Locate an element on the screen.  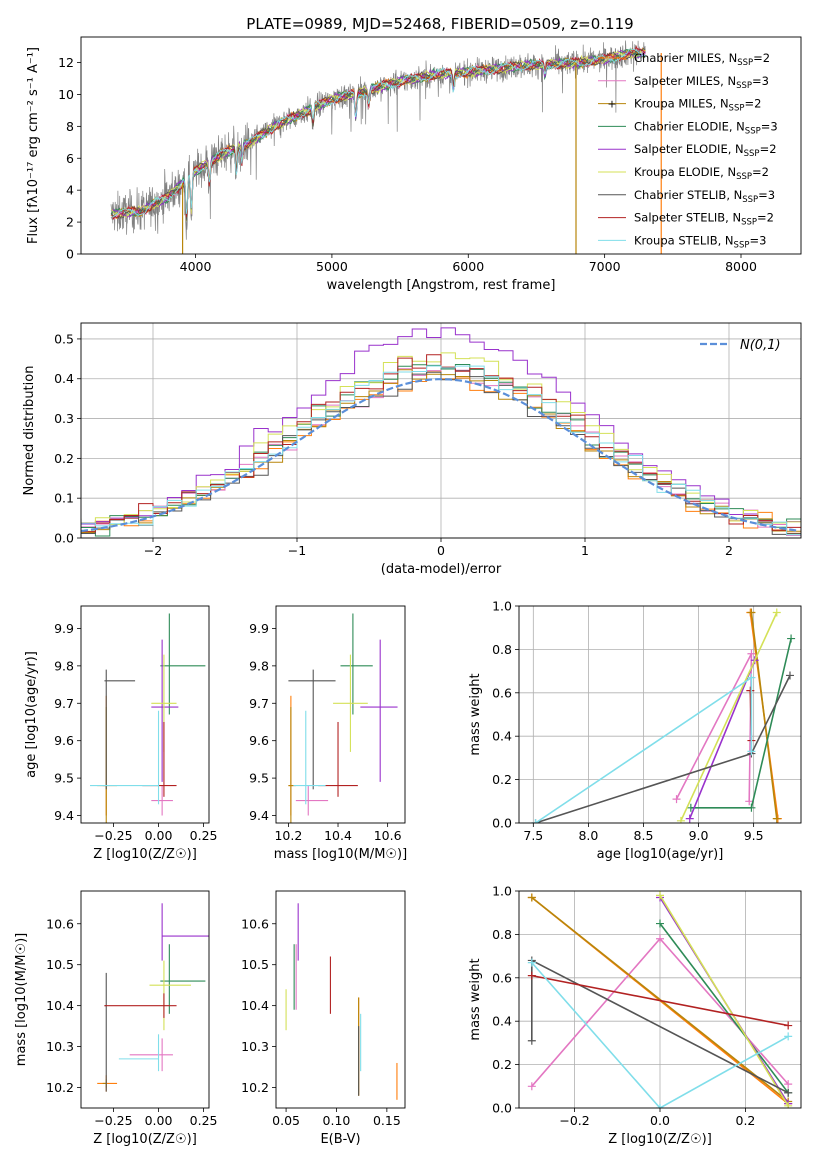
weight_vs_Z-frame is located at coordinates (660, 999).